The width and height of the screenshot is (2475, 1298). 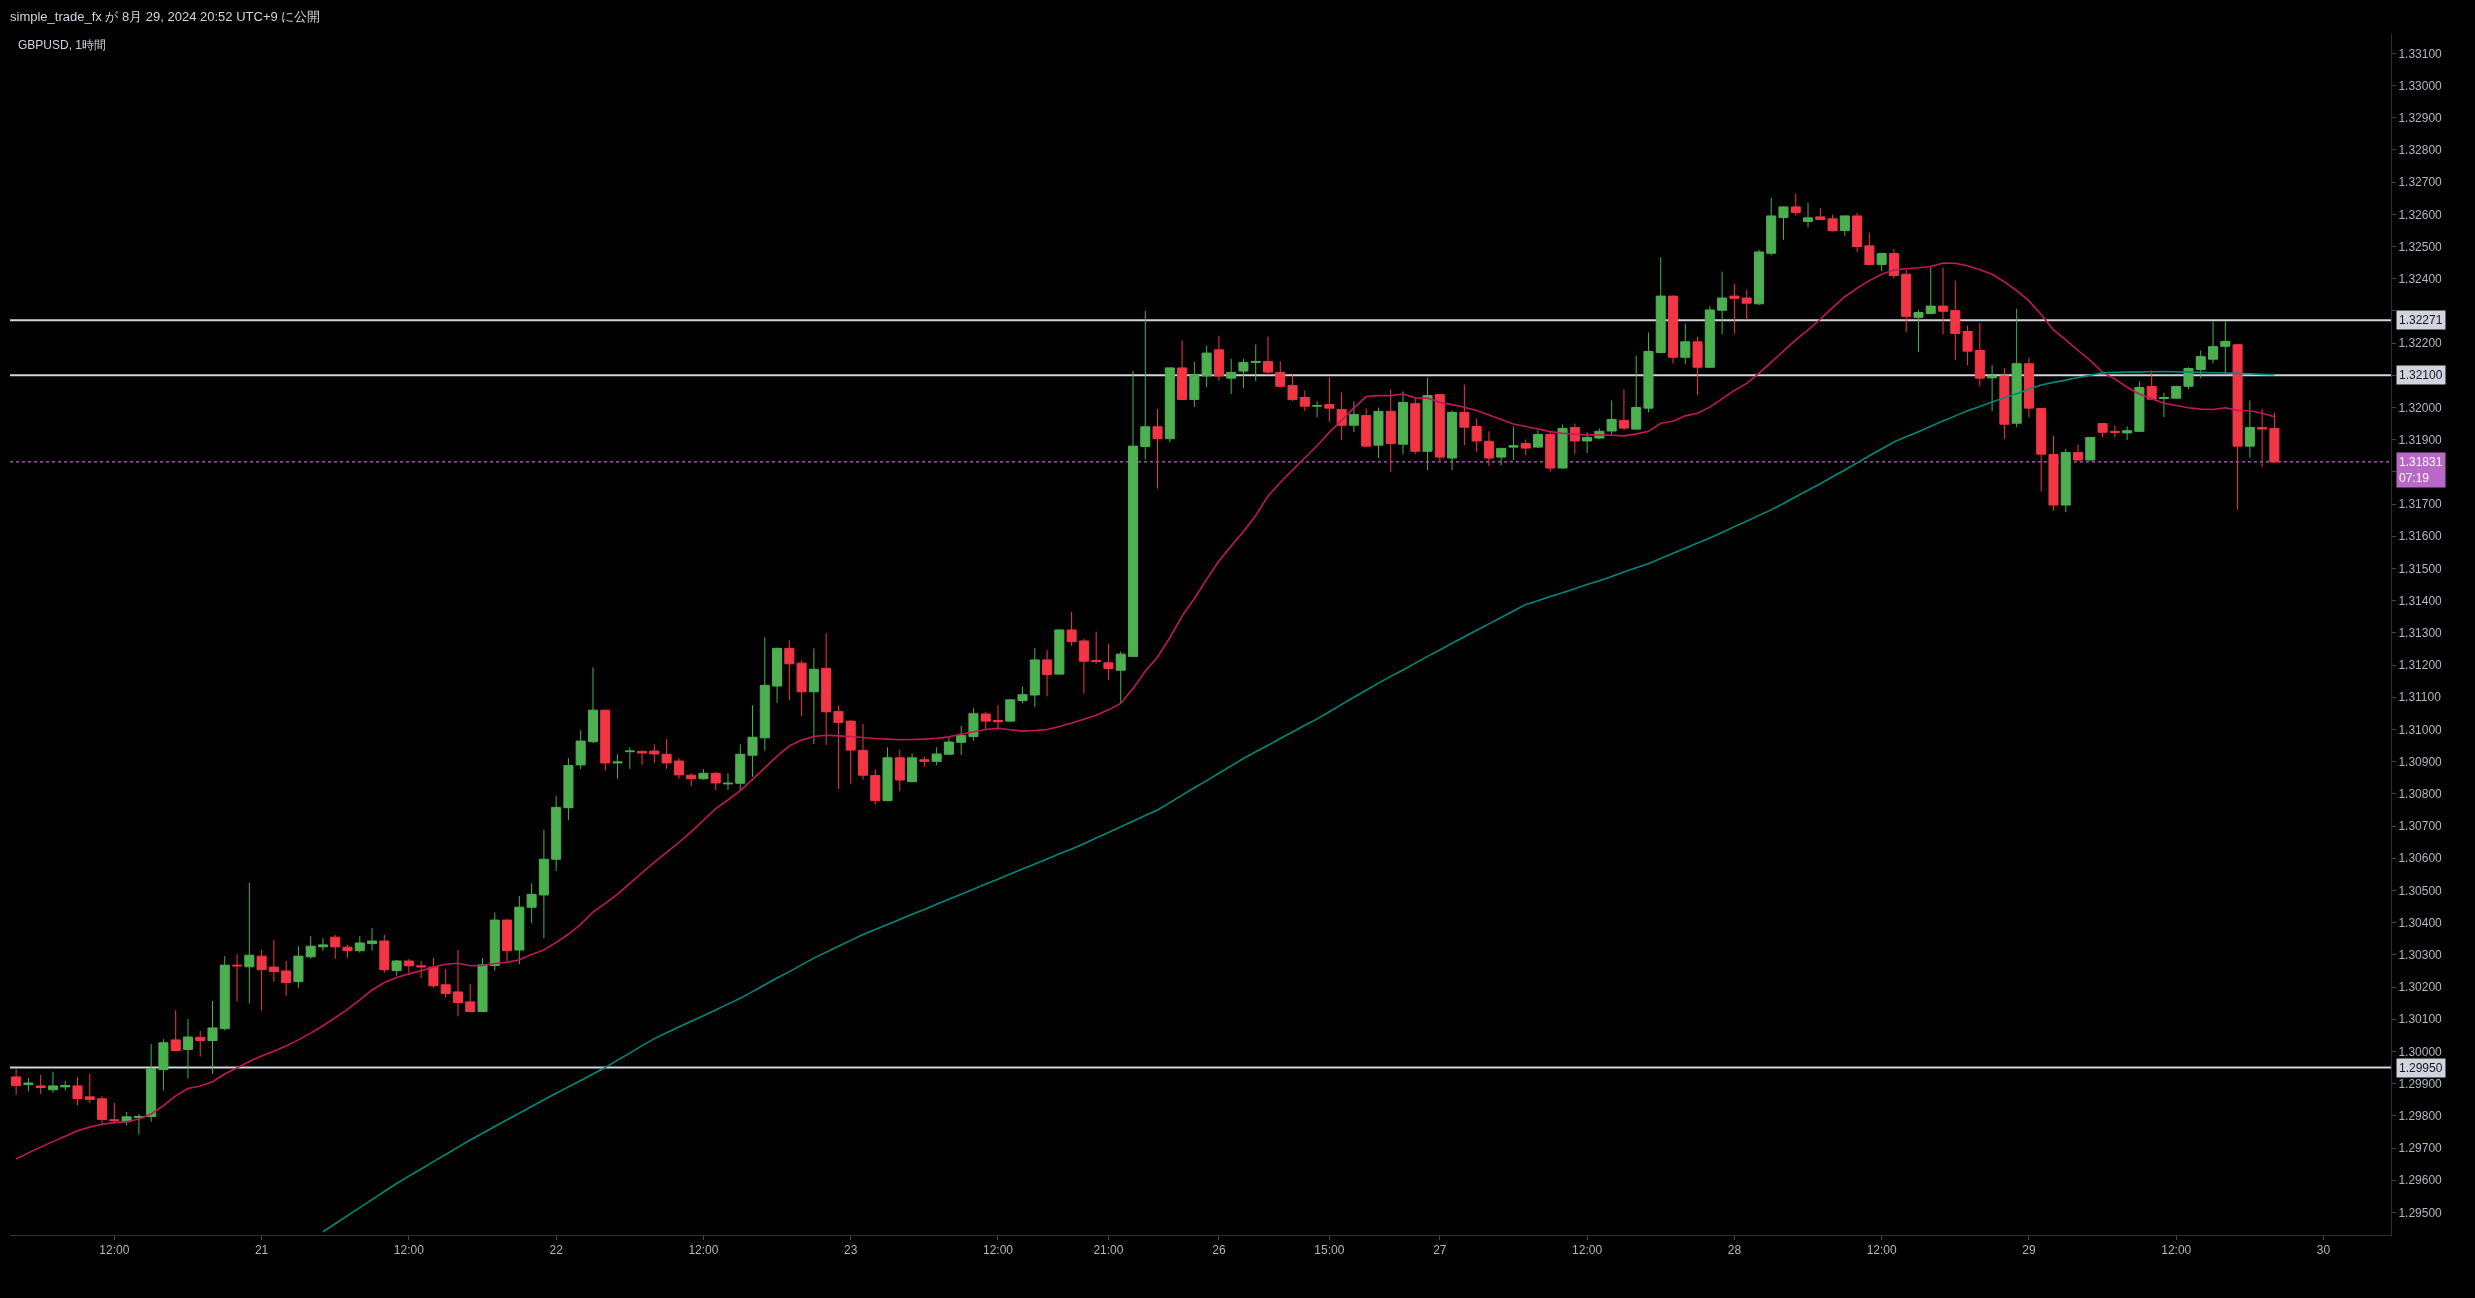 What do you see at coordinates (62, 45) in the screenshot?
I see `chart-title: GBPUSD, 1時間` at bounding box center [62, 45].